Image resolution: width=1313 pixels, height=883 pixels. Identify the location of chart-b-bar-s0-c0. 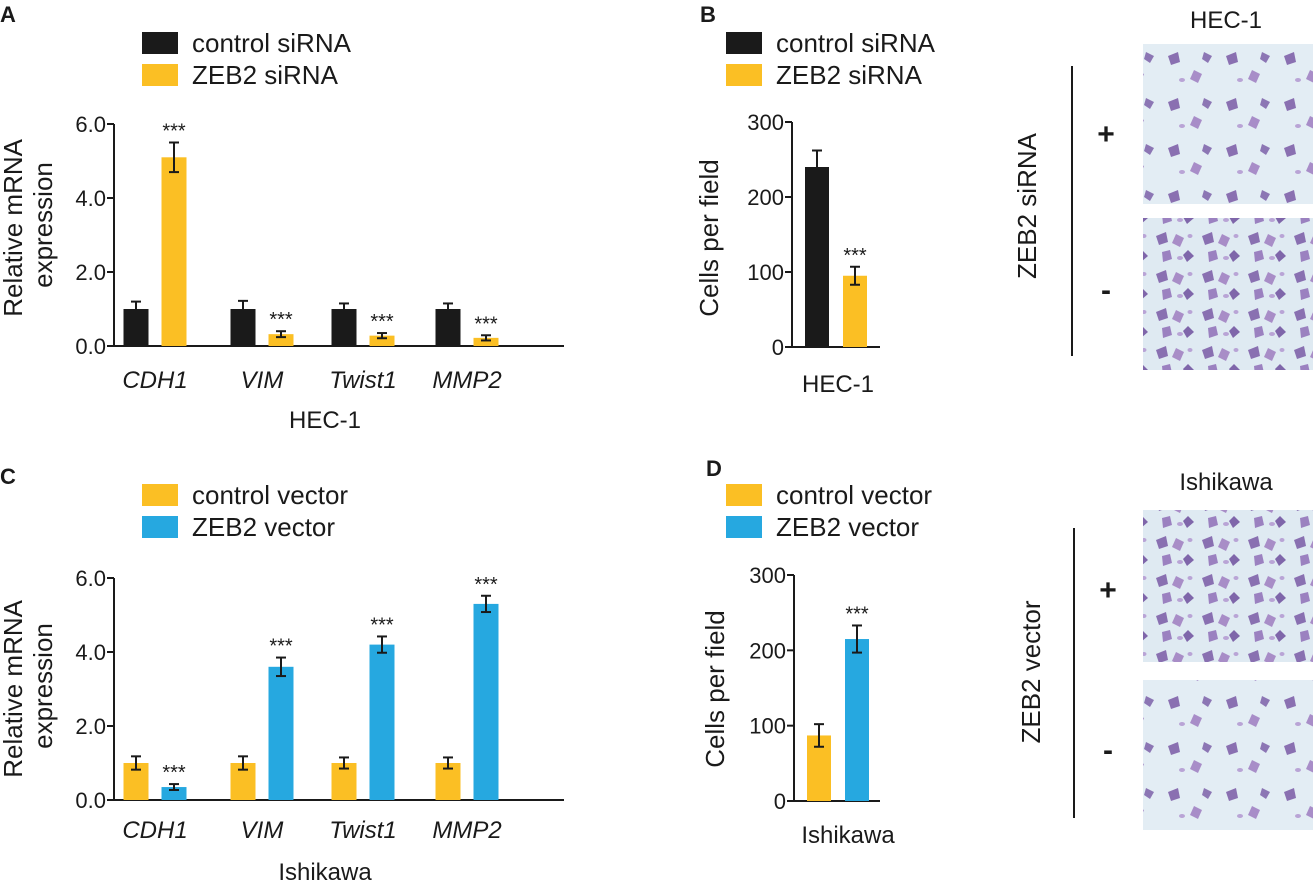
(817, 257).